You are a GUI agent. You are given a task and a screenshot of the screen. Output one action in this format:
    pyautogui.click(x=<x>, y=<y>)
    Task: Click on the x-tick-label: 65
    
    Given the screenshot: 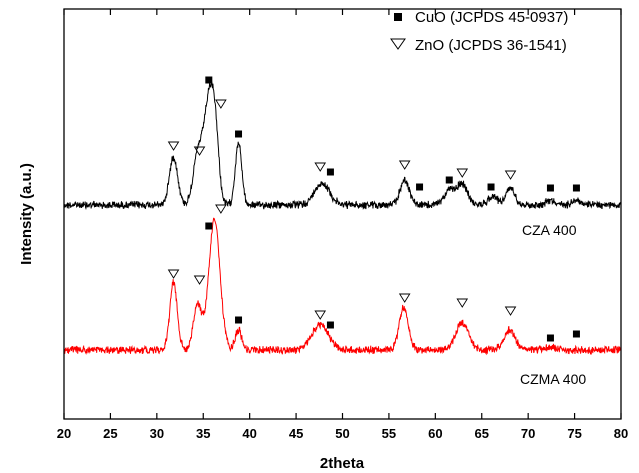 What is the action you would take?
    pyautogui.click(x=482, y=433)
    